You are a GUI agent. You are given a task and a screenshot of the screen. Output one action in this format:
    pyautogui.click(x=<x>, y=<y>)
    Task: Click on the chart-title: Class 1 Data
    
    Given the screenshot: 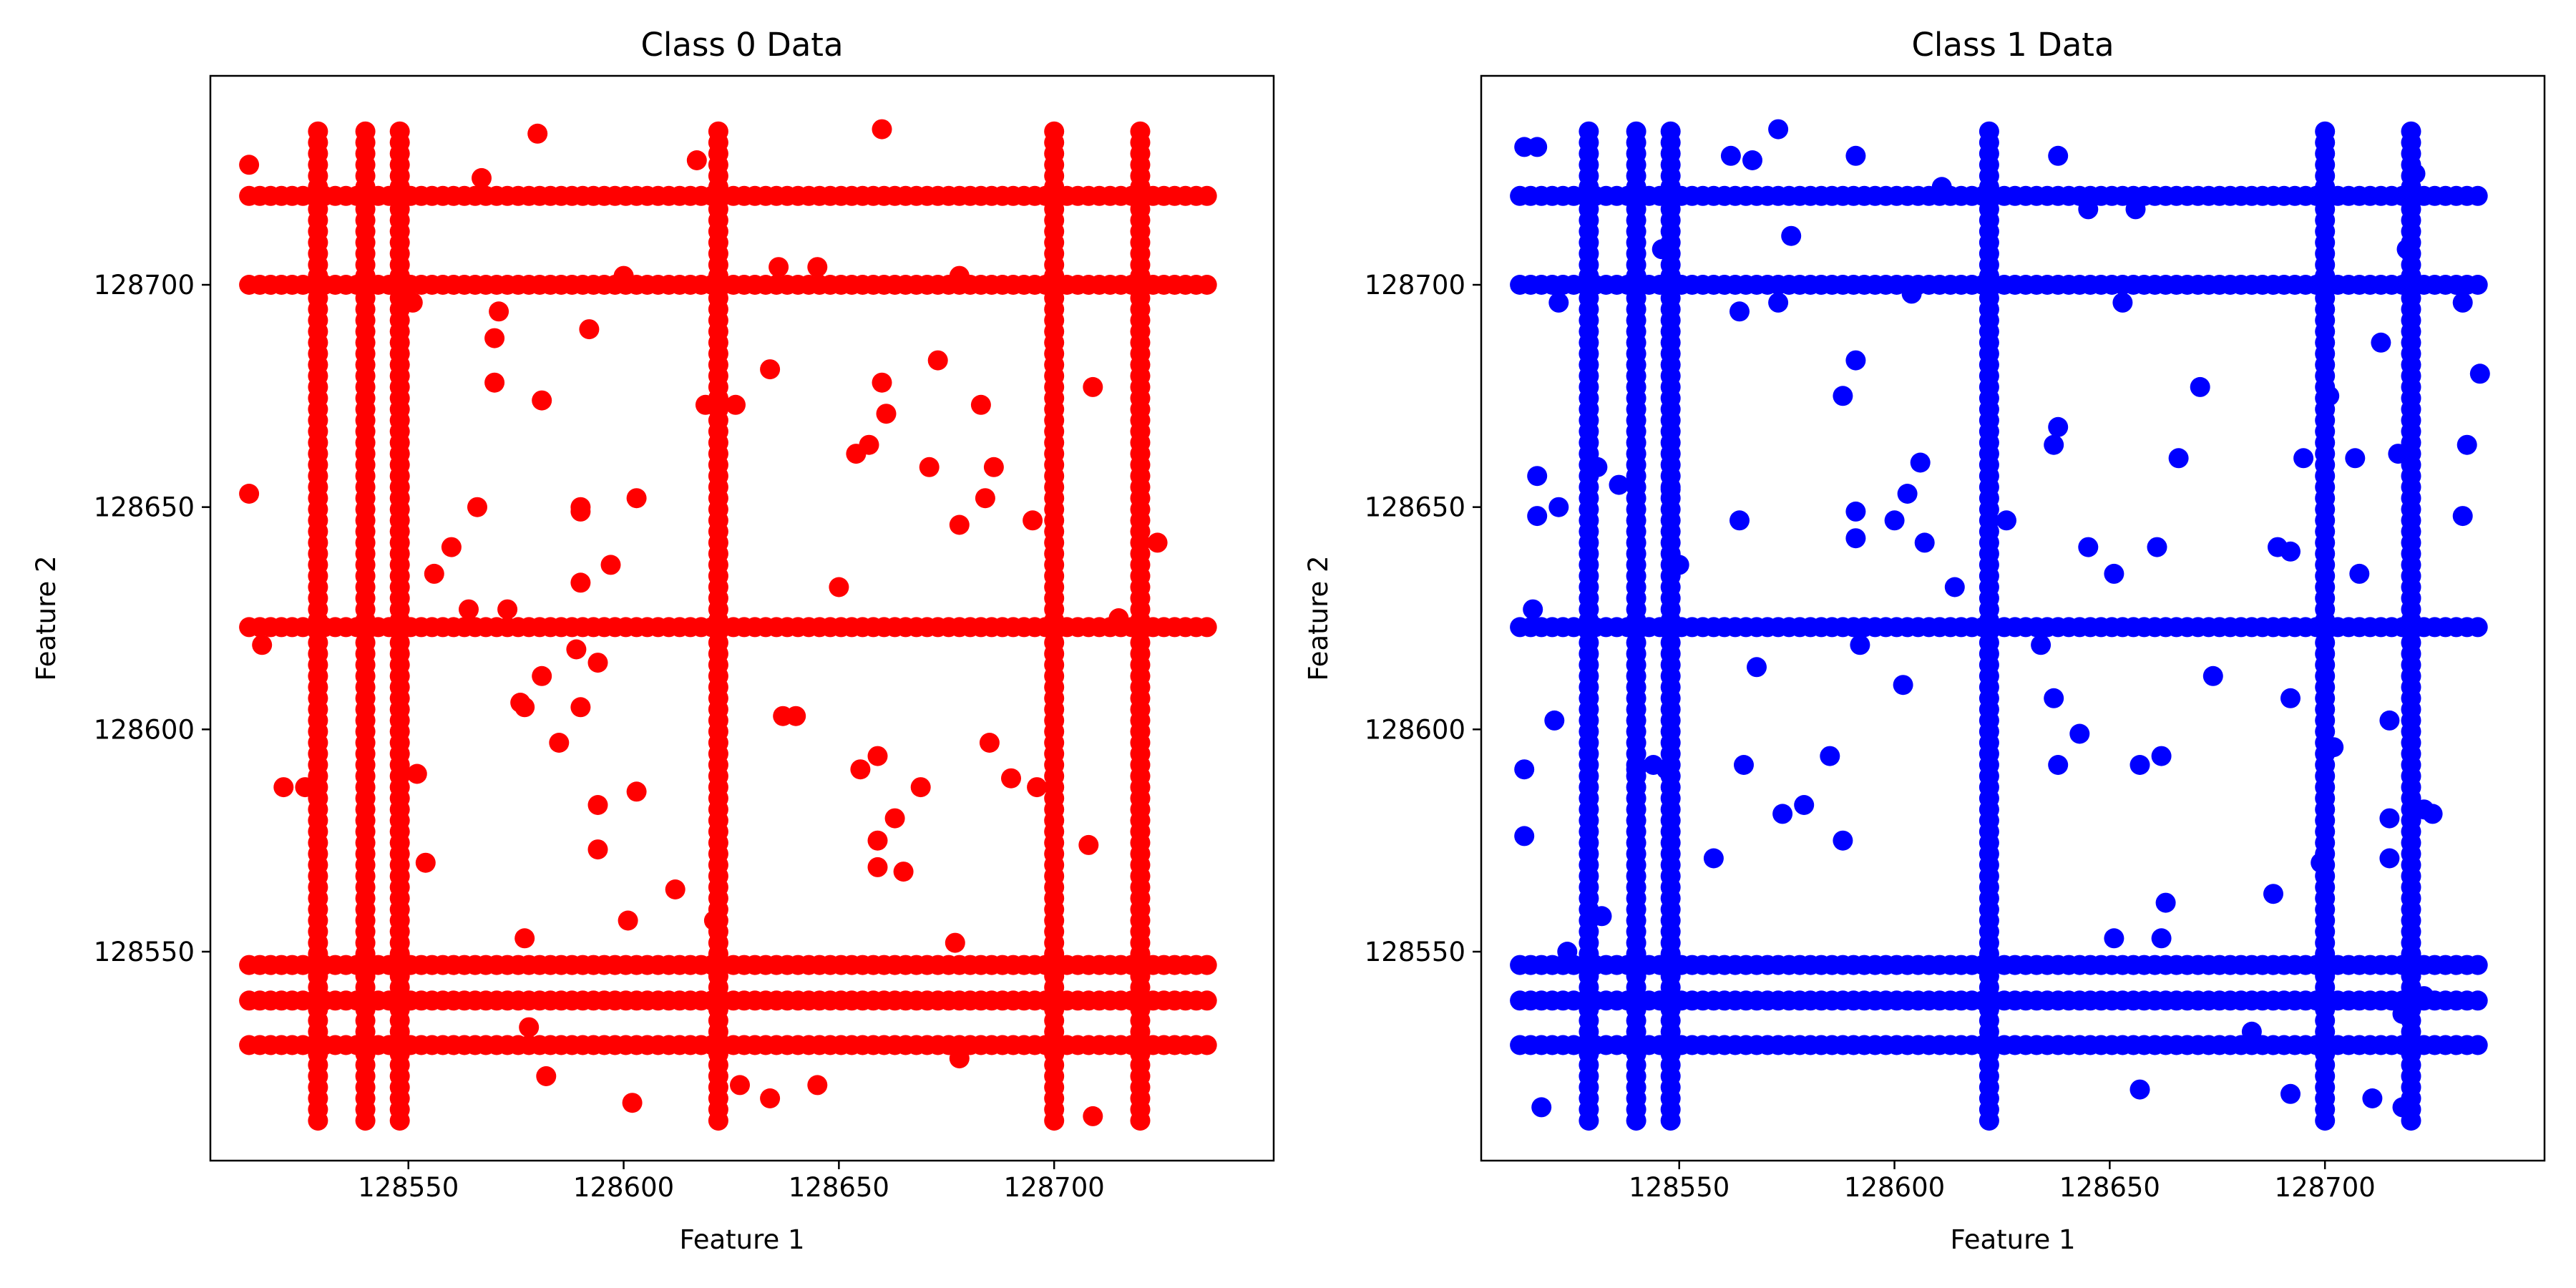 What is the action you would take?
    pyautogui.click(x=2012, y=45)
    